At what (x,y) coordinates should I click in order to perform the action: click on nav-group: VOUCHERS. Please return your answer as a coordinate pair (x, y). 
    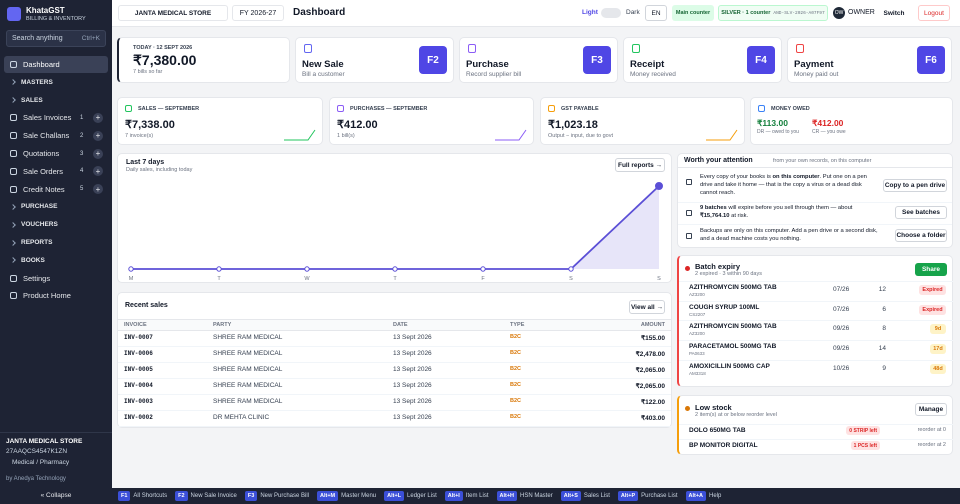
    Looking at the image, I should click on (56, 224).